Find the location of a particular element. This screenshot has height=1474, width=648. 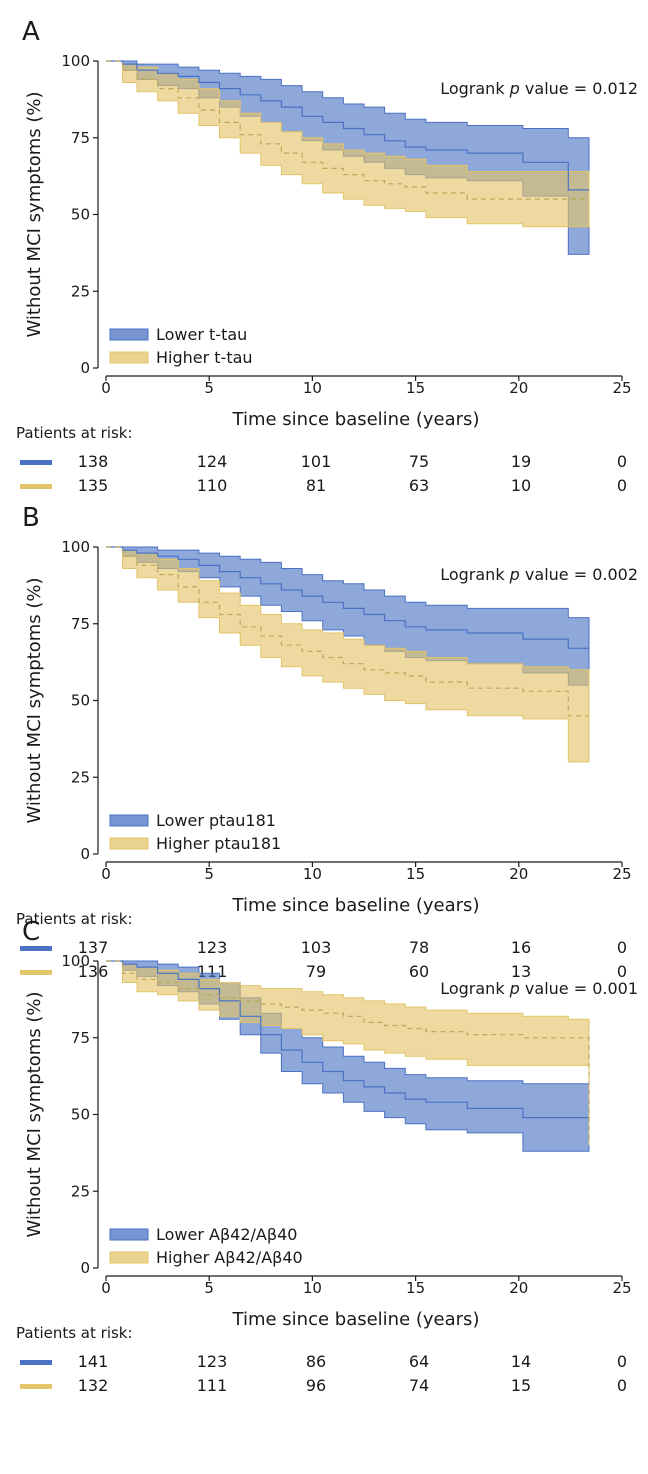

at-risk-count: 124 is located at coordinates (212, 461).